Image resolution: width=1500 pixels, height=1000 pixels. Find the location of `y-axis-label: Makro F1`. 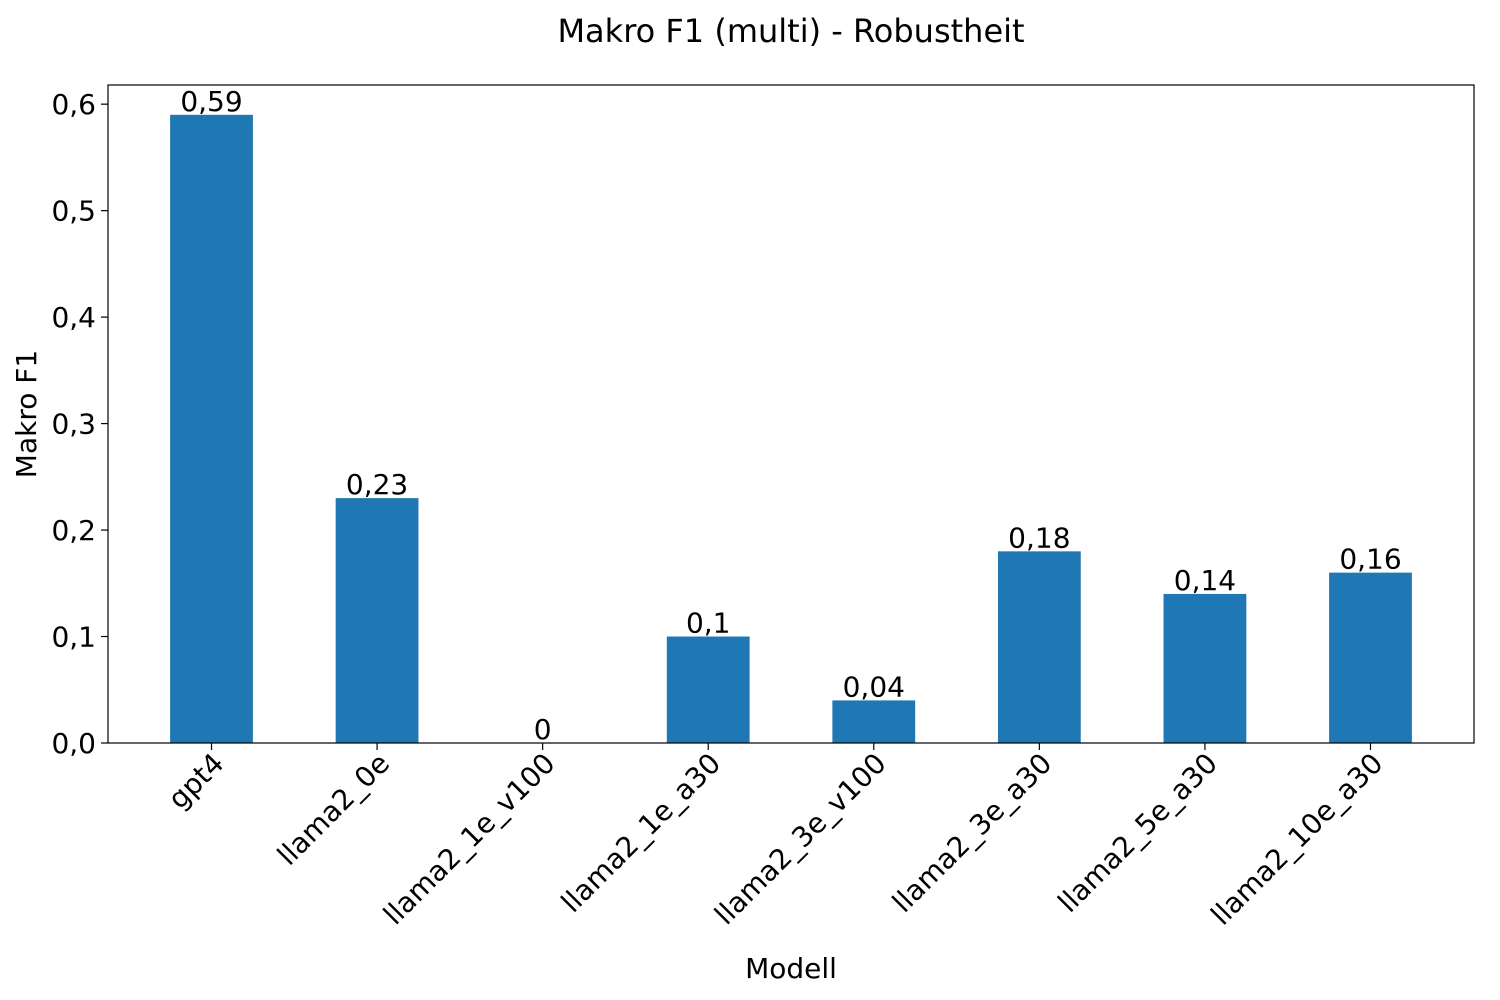

y-axis-label: Makro F1 is located at coordinates (26, 414).